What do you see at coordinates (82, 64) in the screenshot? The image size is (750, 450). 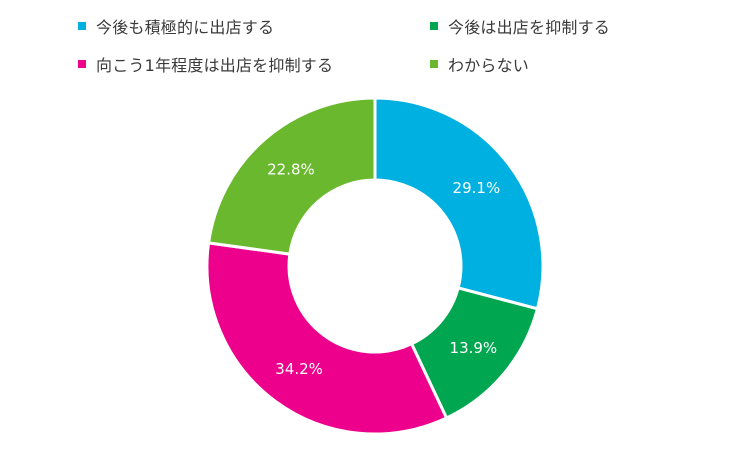 I see `legend-swatch-restrain-next-year` at bounding box center [82, 64].